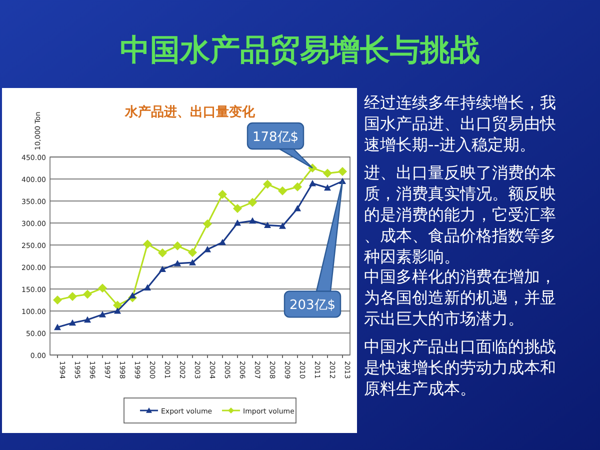  Describe the element at coordinates (460, 297) in the screenshot. I see `text: 中国多样化的消费在增加，为各国创造新的机遇，并显示出巨大的市场潜力。` at that location.